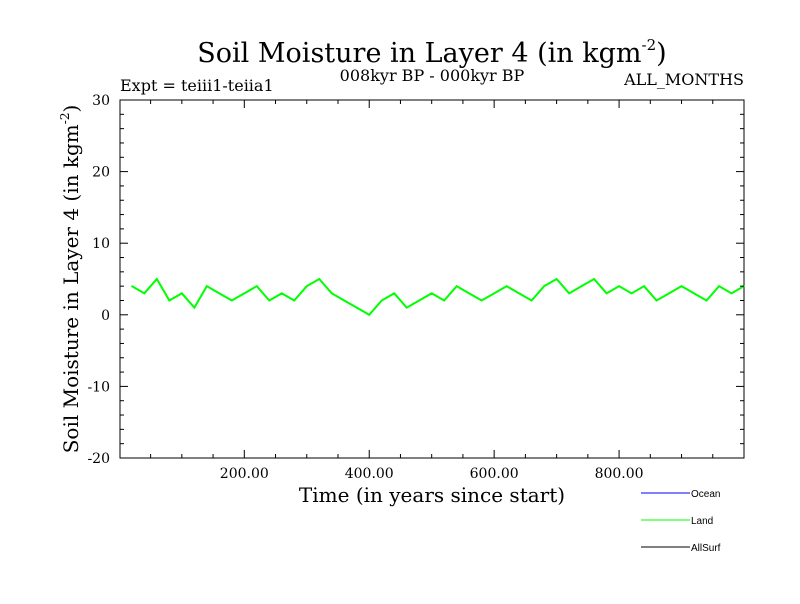  What do you see at coordinates (683, 79) in the screenshot?
I see `months-label: ALL_MONTHS` at bounding box center [683, 79].